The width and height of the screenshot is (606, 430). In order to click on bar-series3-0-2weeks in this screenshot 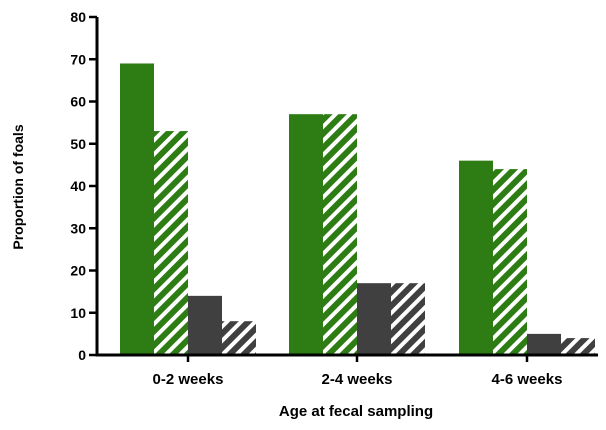, I will do `click(205, 325)`.